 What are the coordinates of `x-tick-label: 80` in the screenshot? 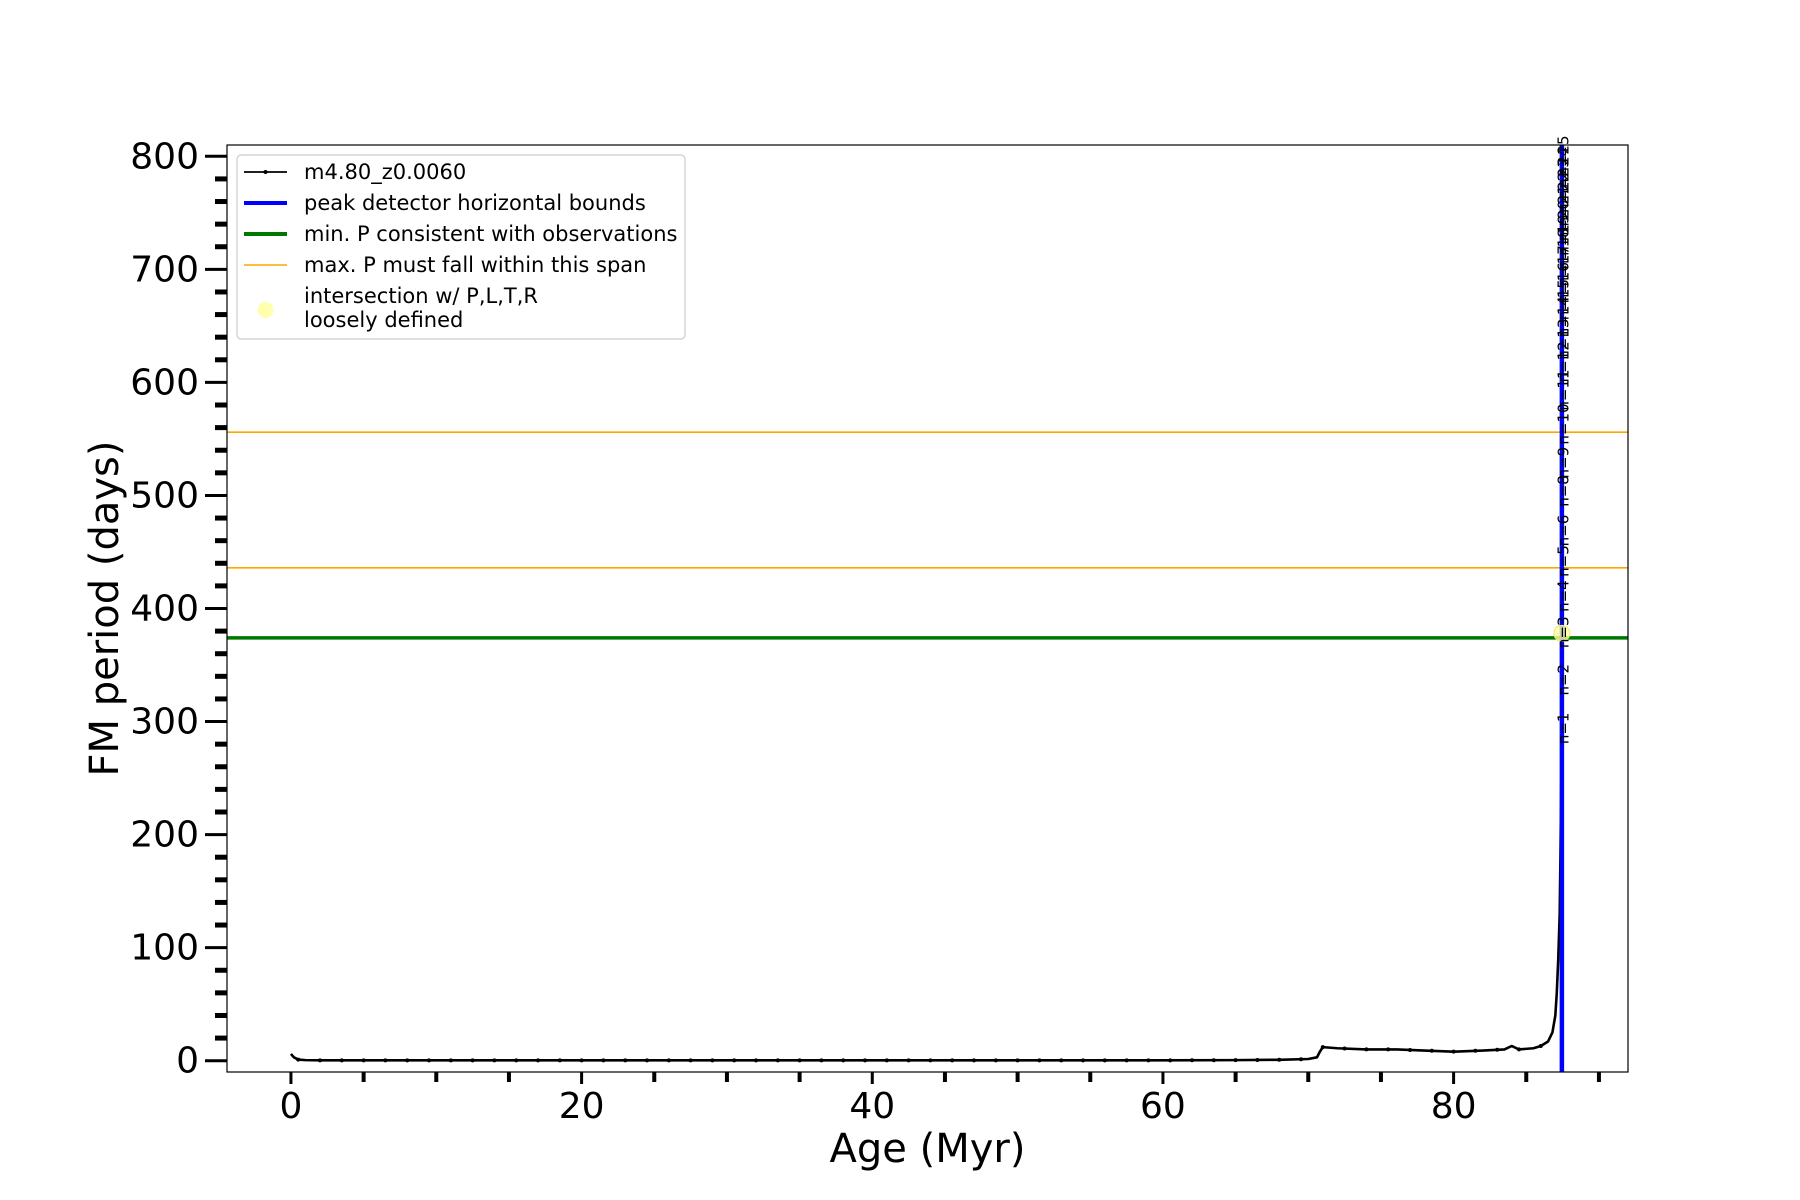 It's located at (1454, 1106).